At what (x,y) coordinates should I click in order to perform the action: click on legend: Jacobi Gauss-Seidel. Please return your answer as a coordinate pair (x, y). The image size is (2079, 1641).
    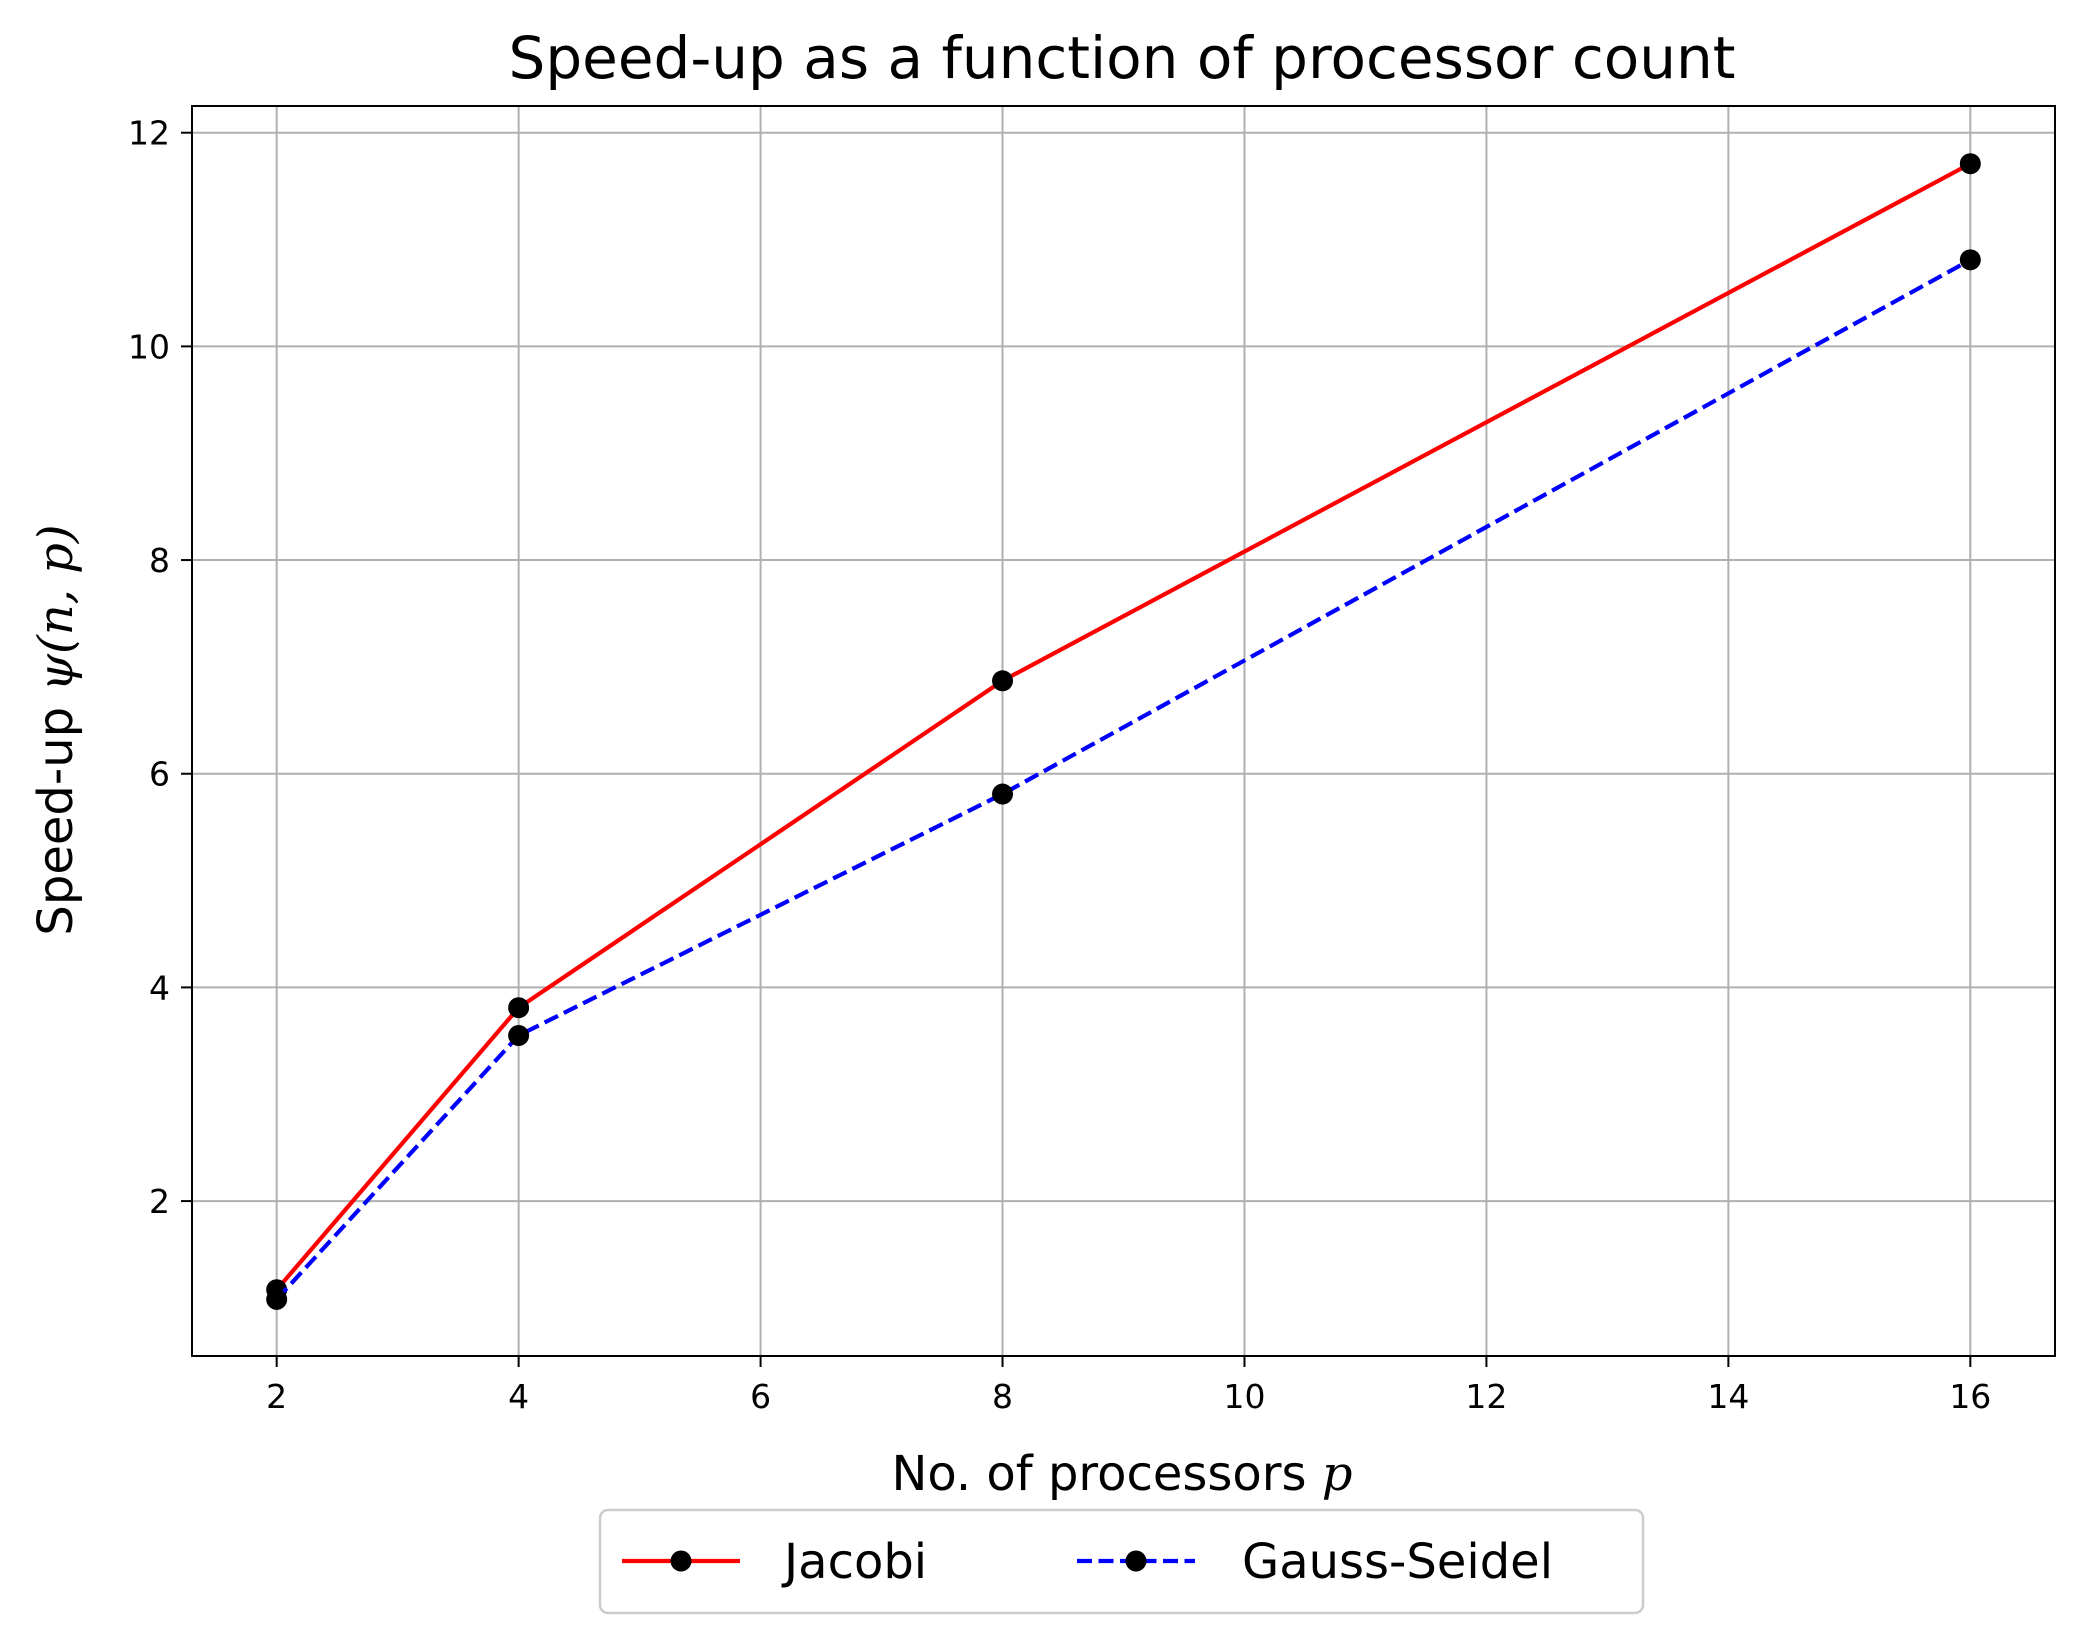
    Looking at the image, I should click on (1121, 1561).